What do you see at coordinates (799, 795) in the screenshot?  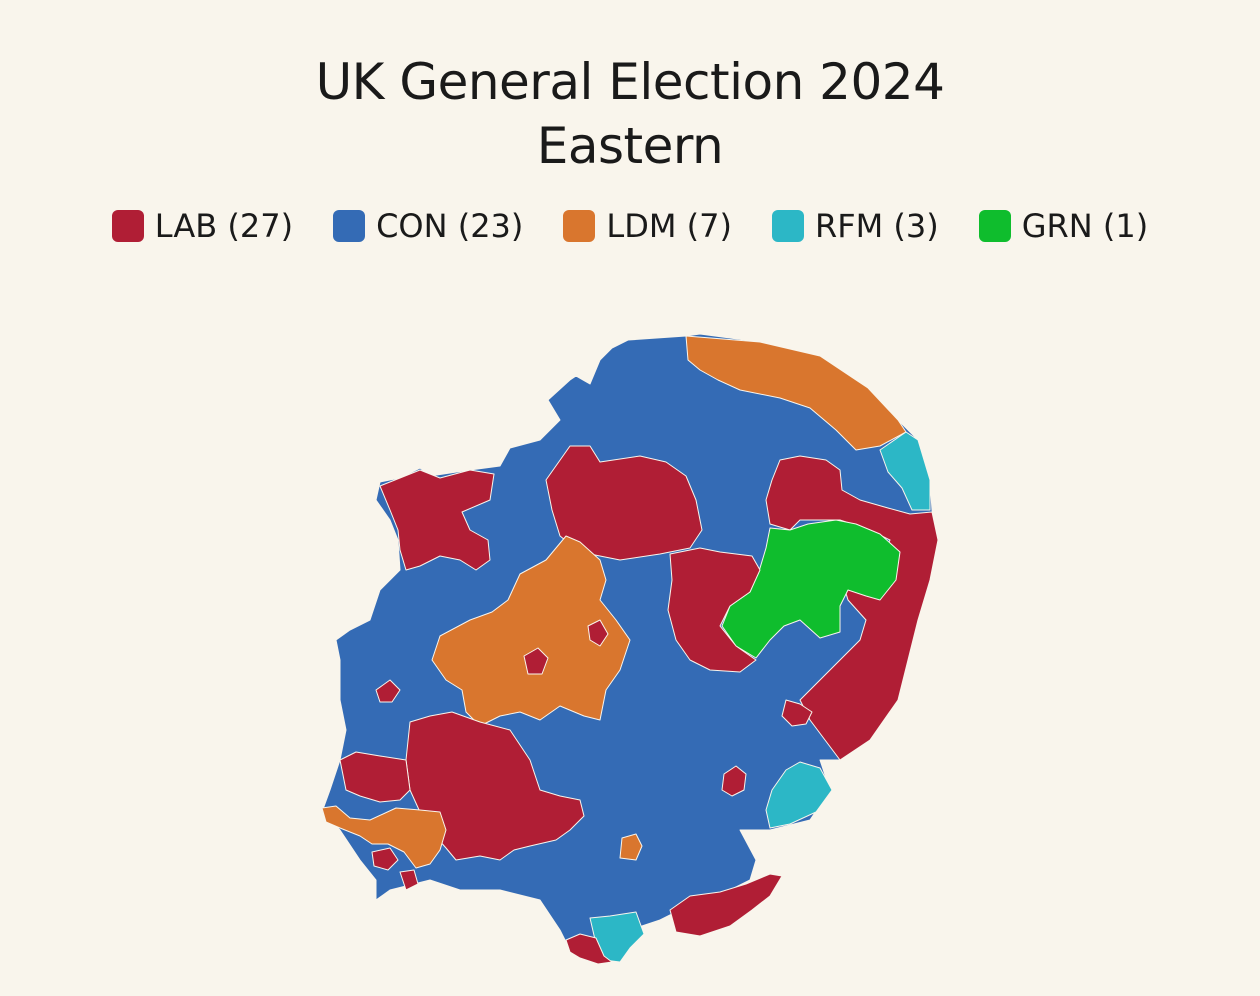 I see `constituency-clacton` at bounding box center [799, 795].